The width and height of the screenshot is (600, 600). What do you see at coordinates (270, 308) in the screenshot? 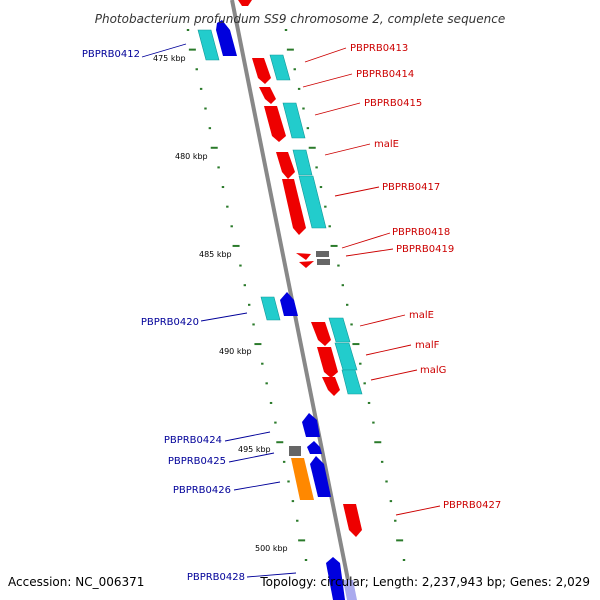
I see `gene-pbprb0420-cyan` at bounding box center [270, 308].